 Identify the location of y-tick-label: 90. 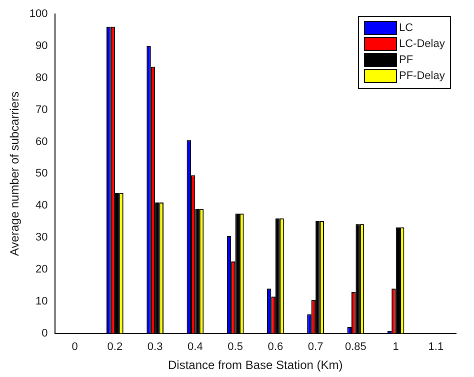
(42, 46).